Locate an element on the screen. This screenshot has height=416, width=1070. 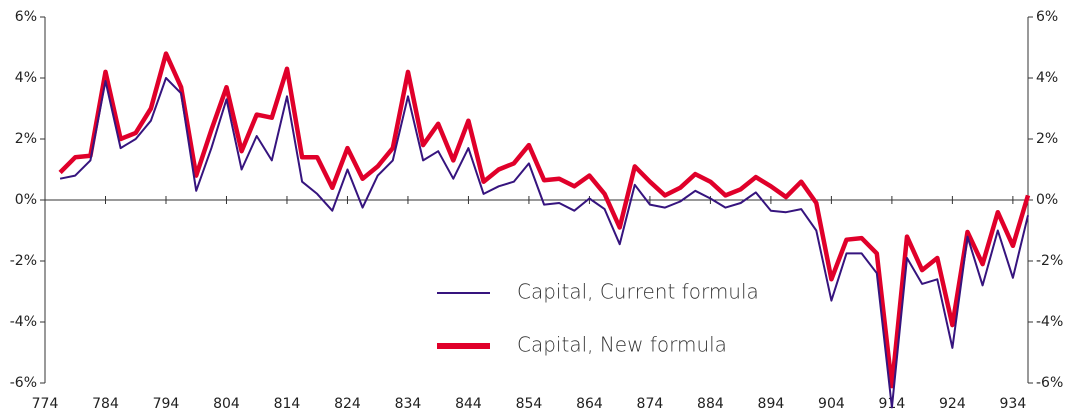
y2-tick-label: -4% is located at coordinates (1049, 322).